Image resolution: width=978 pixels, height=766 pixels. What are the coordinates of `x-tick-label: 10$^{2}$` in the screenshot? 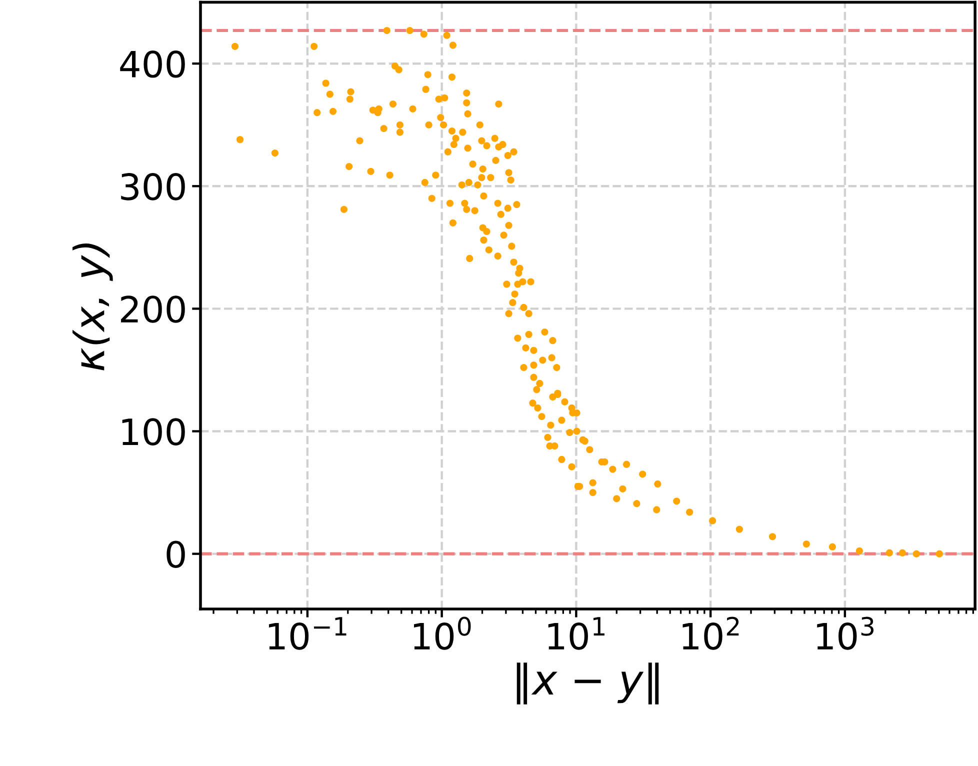 It's located at (710, 633).